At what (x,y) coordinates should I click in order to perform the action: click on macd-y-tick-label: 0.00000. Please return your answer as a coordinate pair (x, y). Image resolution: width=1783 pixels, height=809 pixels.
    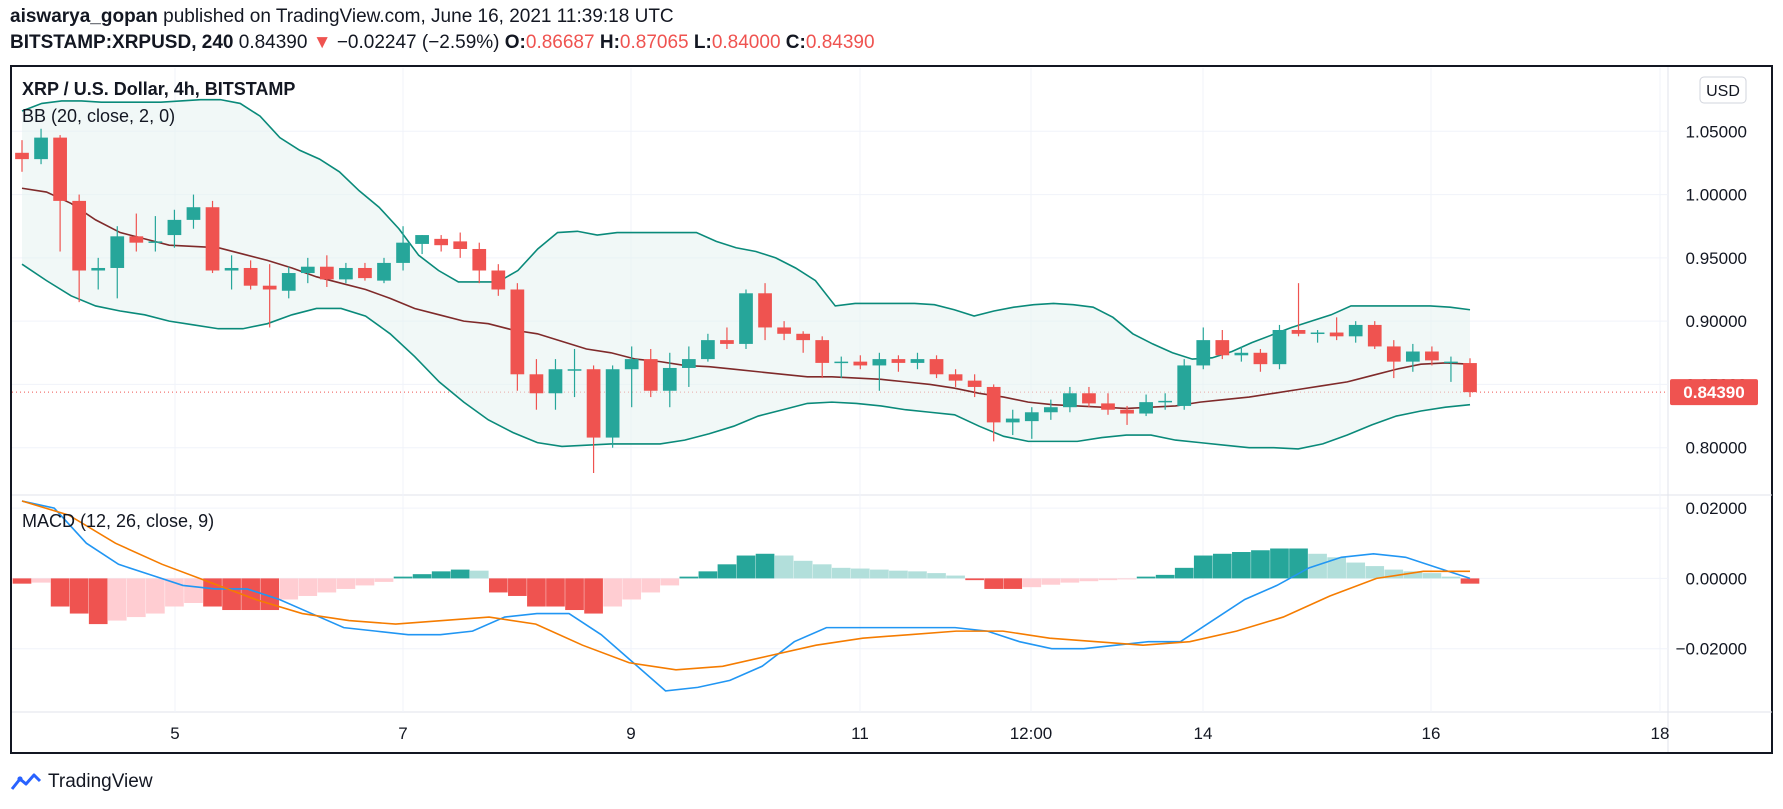
    Looking at the image, I should click on (1716, 578).